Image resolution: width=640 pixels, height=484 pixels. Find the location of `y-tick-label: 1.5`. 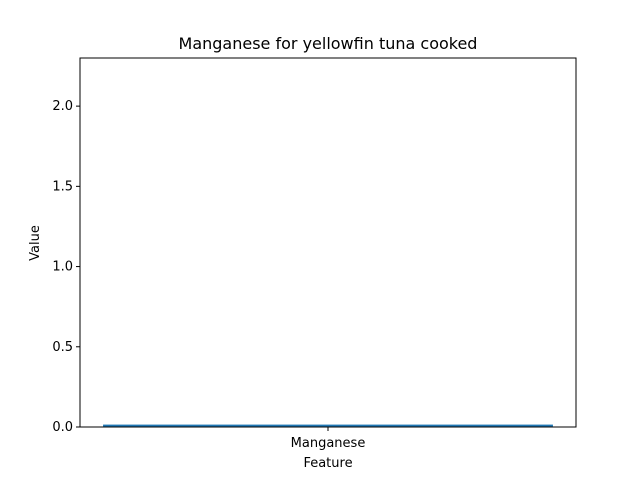

y-tick-label: 1.5 is located at coordinates (62, 186).